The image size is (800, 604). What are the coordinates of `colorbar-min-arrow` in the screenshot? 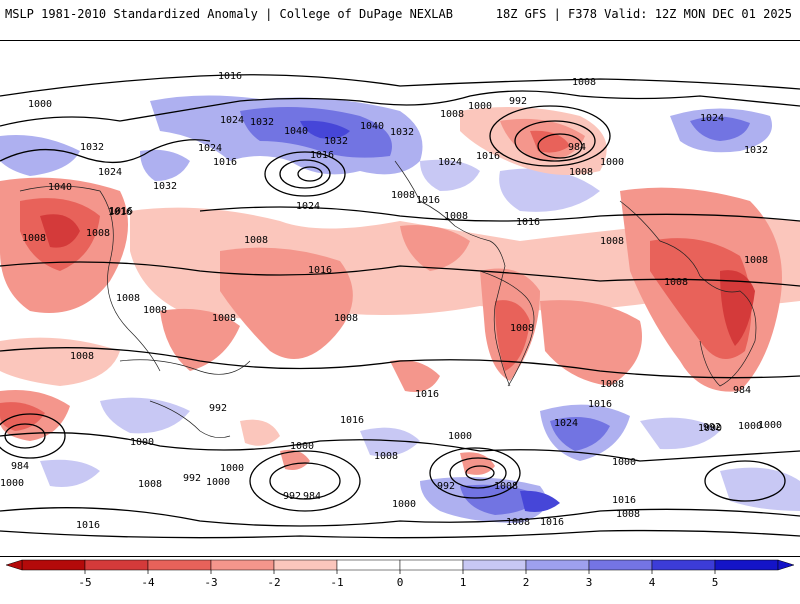 It's located at (14, 565).